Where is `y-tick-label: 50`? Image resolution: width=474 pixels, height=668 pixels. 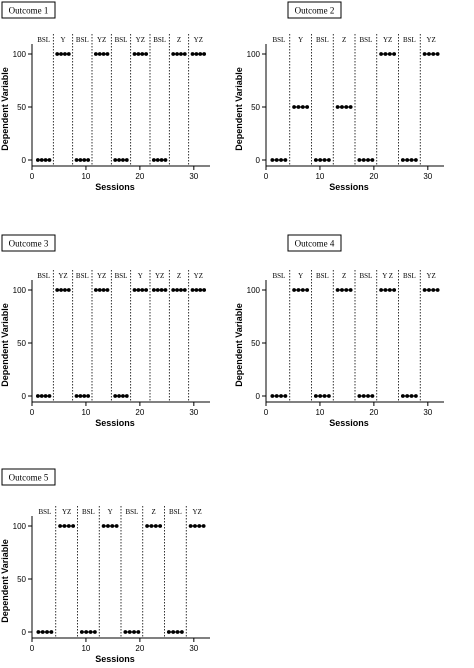 y-tick-label: 50 is located at coordinates (255, 343).